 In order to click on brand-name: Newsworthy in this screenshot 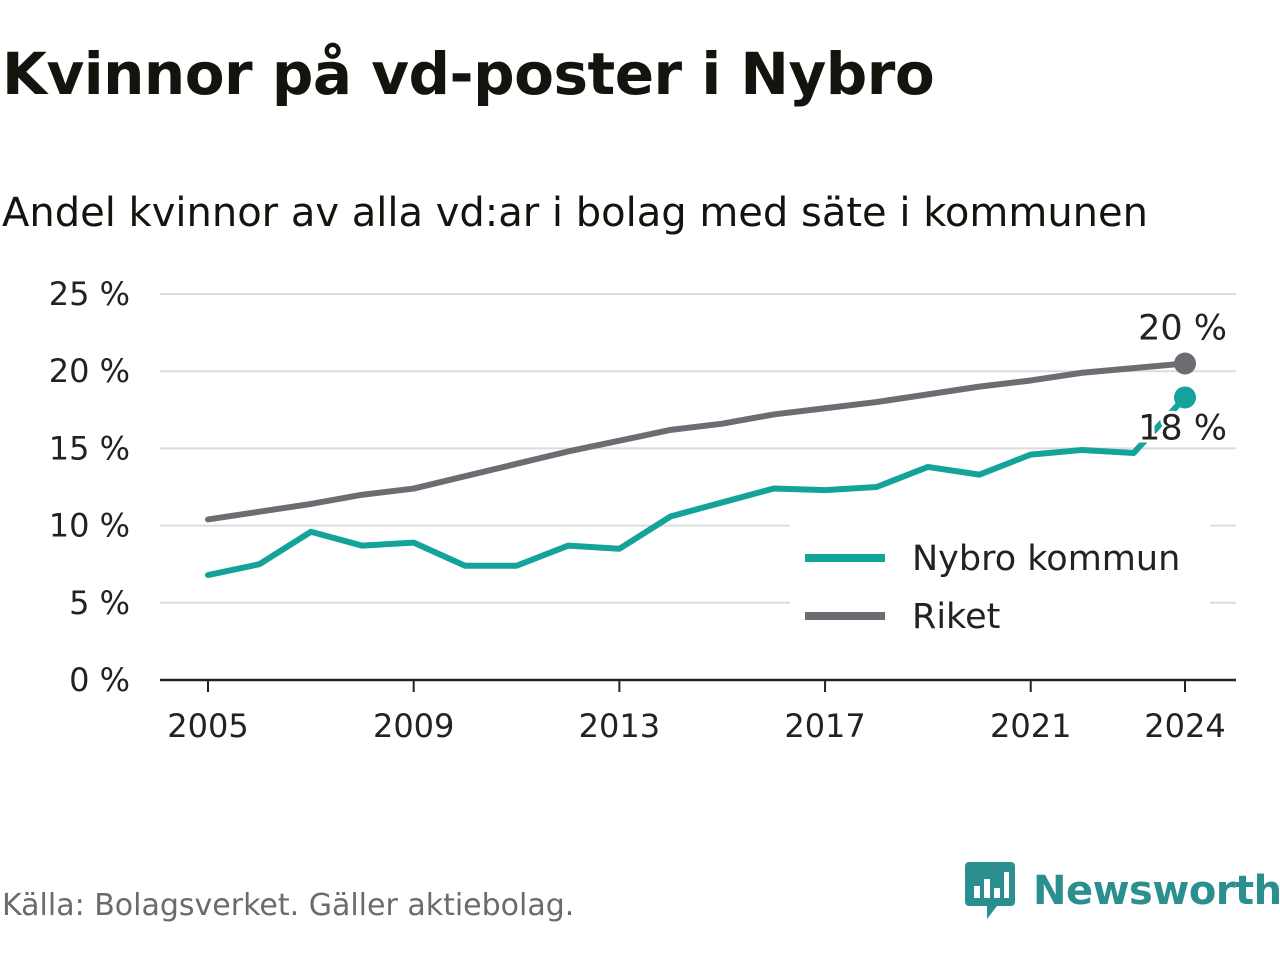, I will do `click(1156, 891)`.